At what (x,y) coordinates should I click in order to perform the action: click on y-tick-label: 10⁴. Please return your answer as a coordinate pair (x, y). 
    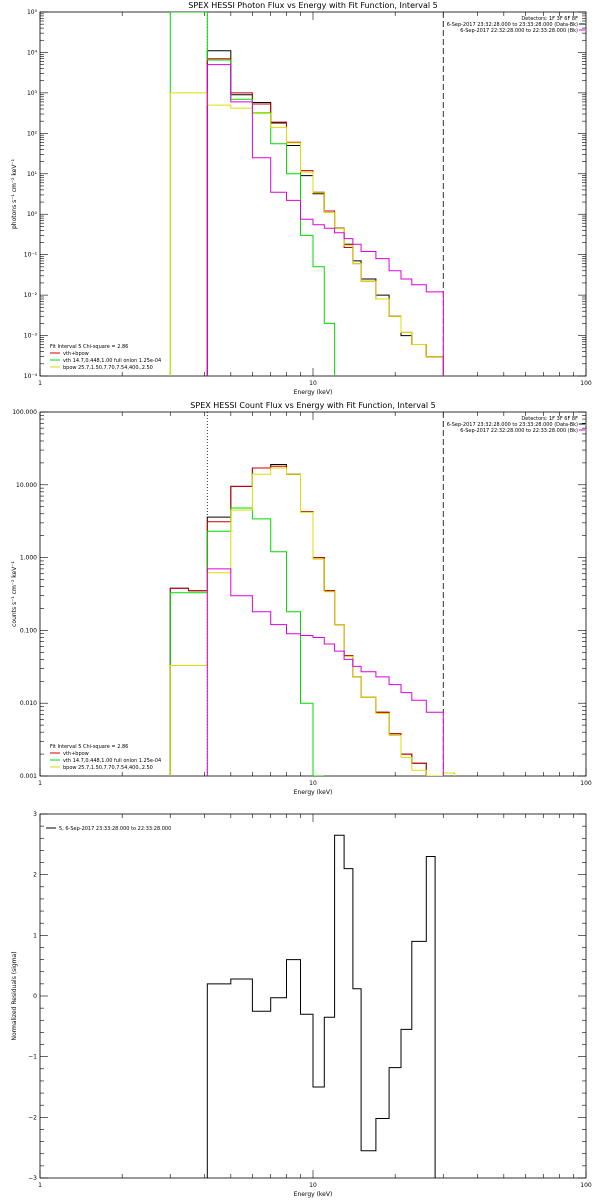
    Looking at the image, I should click on (32, 52).